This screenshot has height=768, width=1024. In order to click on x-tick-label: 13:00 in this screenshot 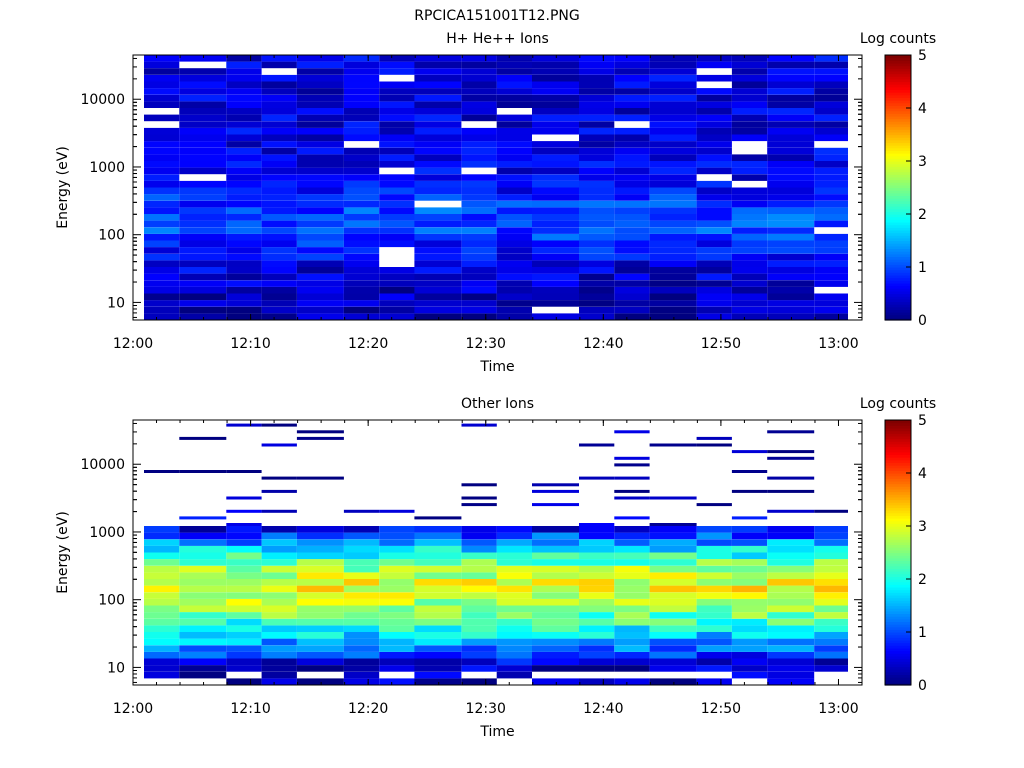, I will do `click(838, 709)`.